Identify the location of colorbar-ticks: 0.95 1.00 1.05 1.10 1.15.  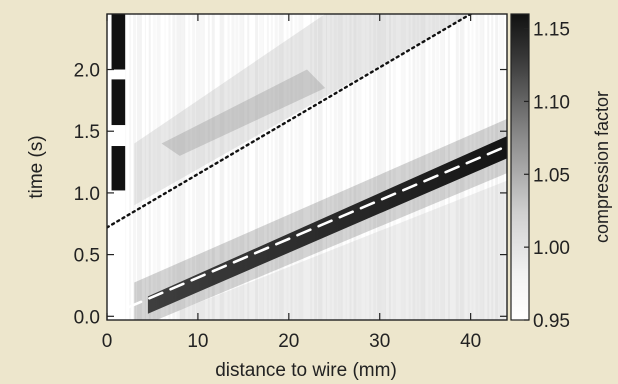
(547, 176).